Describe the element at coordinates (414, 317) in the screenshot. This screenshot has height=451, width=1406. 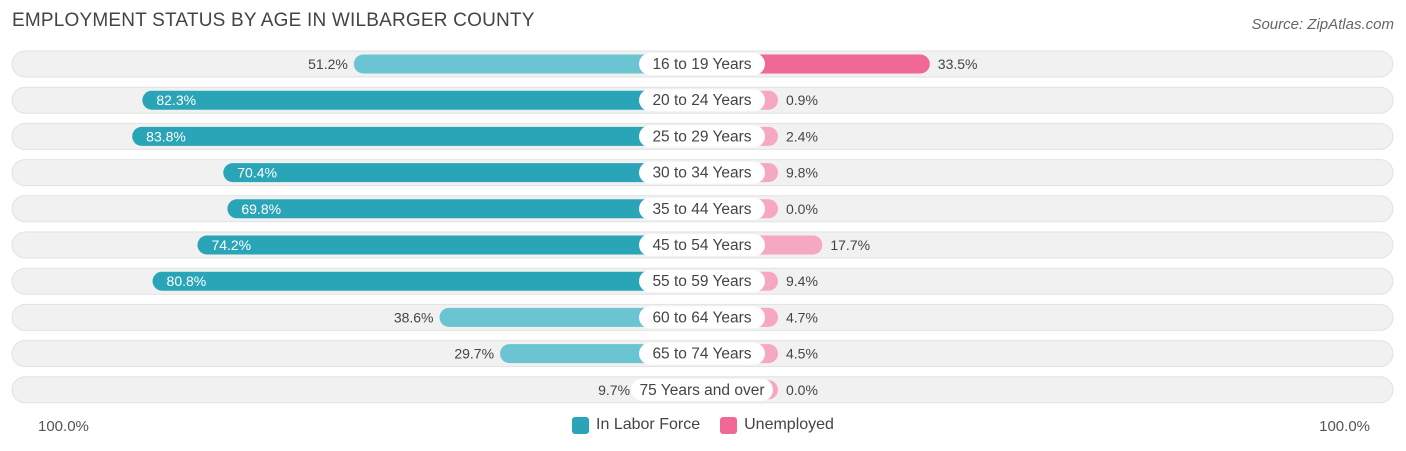
I see `labor-value-label: 38.6%` at that location.